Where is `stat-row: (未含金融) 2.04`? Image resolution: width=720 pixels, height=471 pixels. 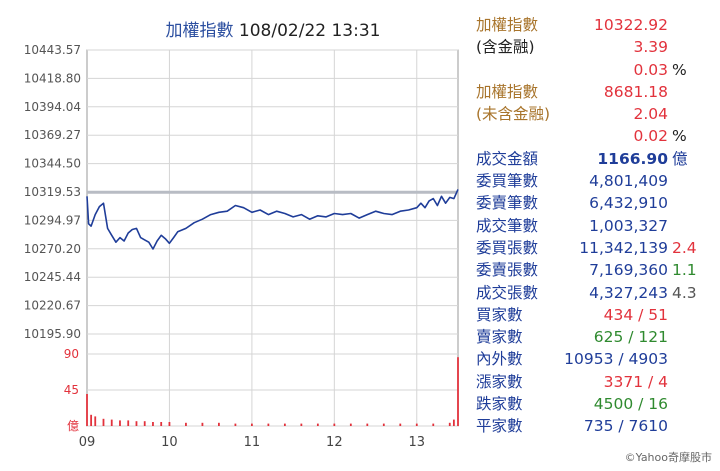 stat-row: (未含金融) 2.04 is located at coordinates (598, 114).